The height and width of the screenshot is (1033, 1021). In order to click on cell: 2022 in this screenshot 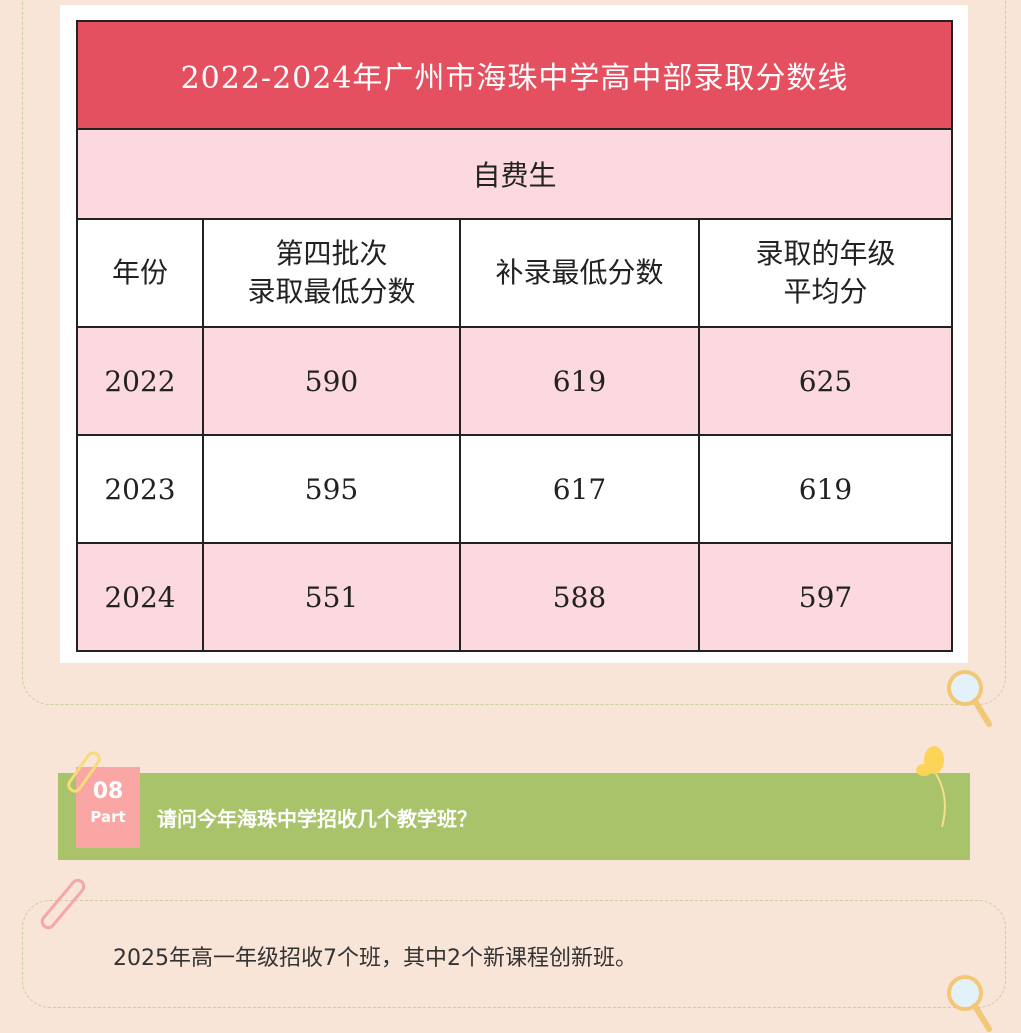, I will do `click(140, 381)`.